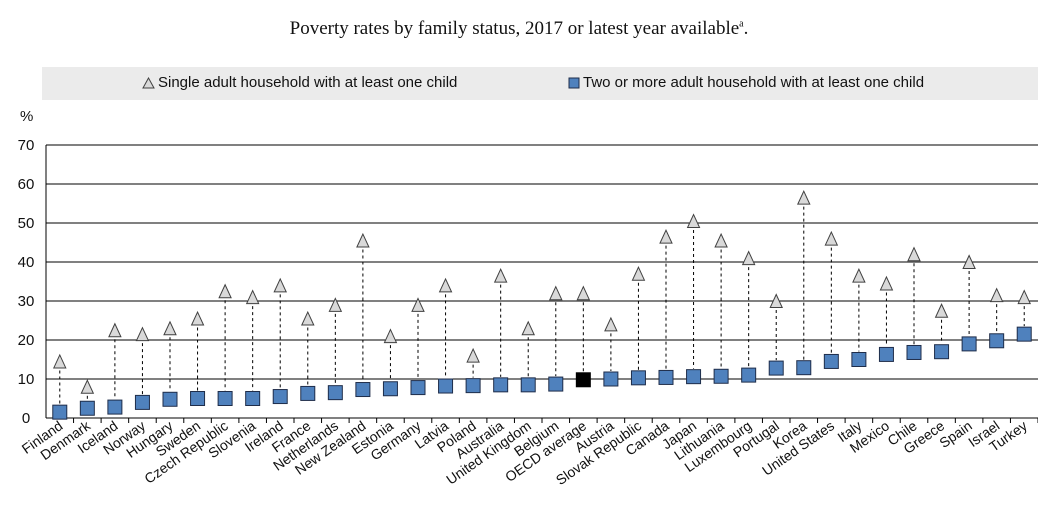 The height and width of the screenshot is (514, 1038). What do you see at coordinates (574, 83) in the screenshot?
I see `square-marker-icon` at bounding box center [574, 83].